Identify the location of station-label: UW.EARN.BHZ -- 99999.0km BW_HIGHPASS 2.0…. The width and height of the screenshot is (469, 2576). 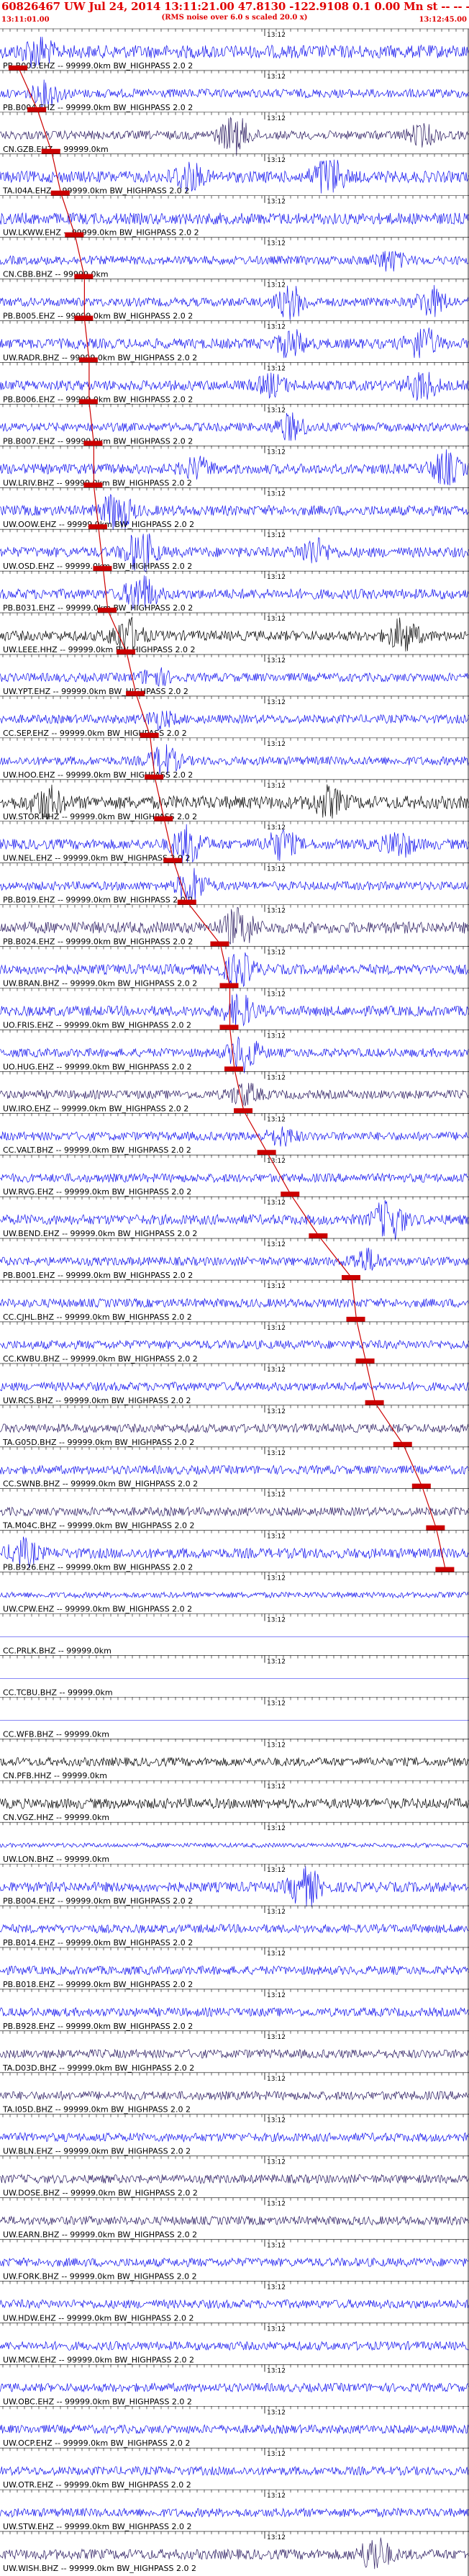
(100, 2235).